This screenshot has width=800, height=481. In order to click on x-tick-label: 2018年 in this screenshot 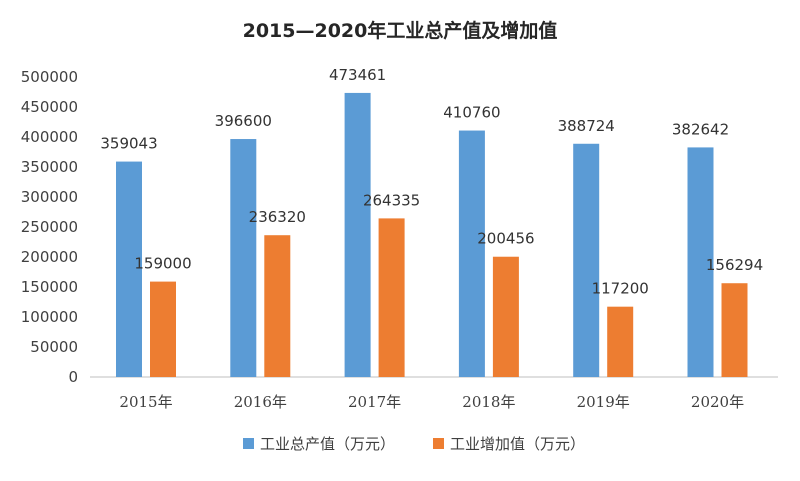, I will do `click(488, 402)`.